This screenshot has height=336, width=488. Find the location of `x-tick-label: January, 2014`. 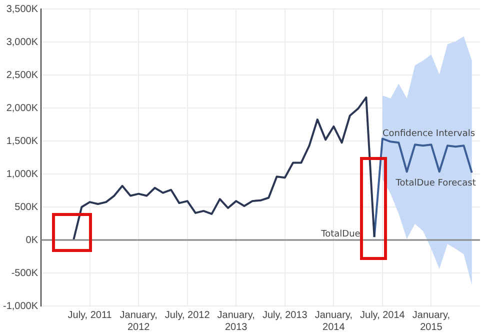

x-tick-label: January, 2014 is located at coordinates (333, 321).